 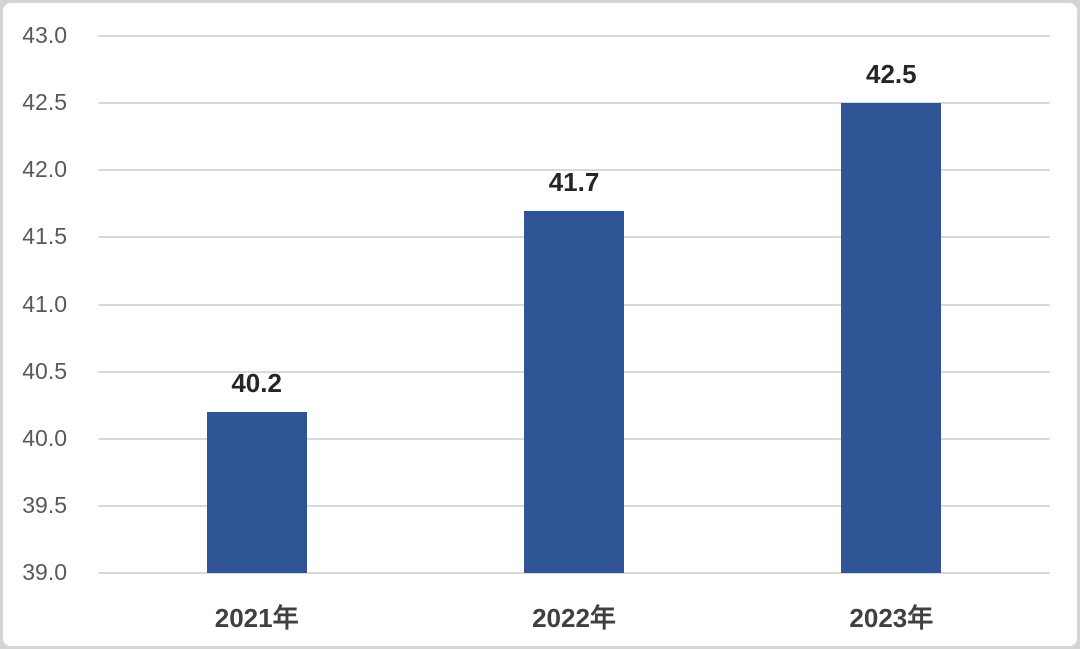 I want to click on y-axis-tick-label: 42.5, so click(x=44, y=102).